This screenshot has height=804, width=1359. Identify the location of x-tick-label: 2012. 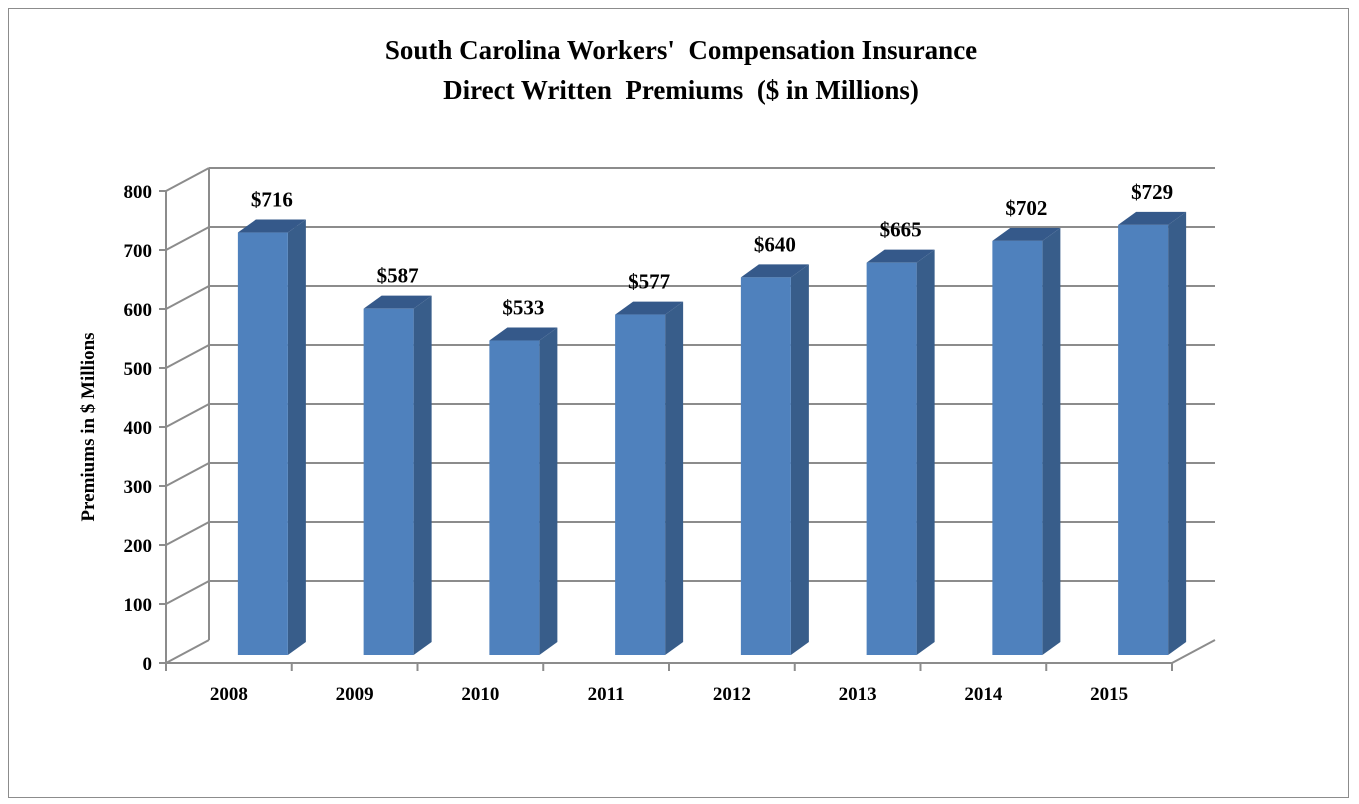
(732, 694).